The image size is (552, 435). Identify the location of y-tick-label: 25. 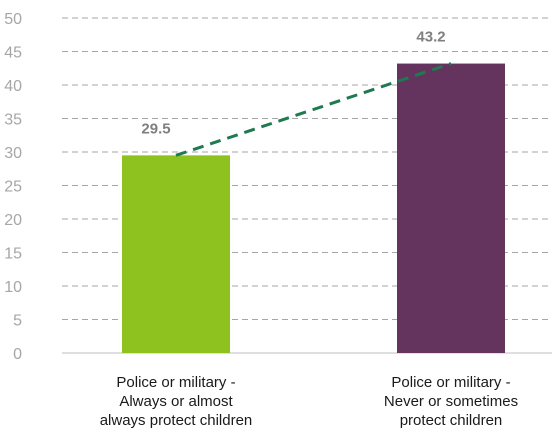
(13, 187).